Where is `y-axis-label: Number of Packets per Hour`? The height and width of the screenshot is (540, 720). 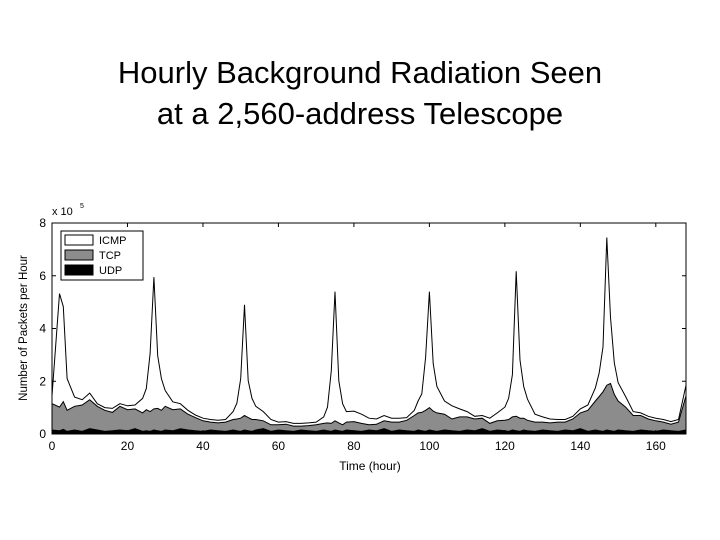
y-axis-label: Number of Packets per Hour is located at coordinates (24, 328).